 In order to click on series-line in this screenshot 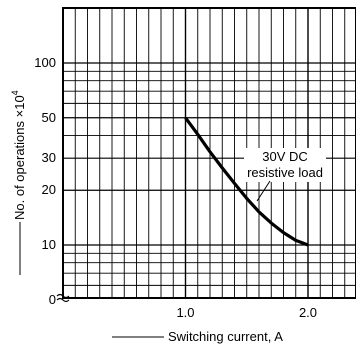, I will do `click(246, 181)`.